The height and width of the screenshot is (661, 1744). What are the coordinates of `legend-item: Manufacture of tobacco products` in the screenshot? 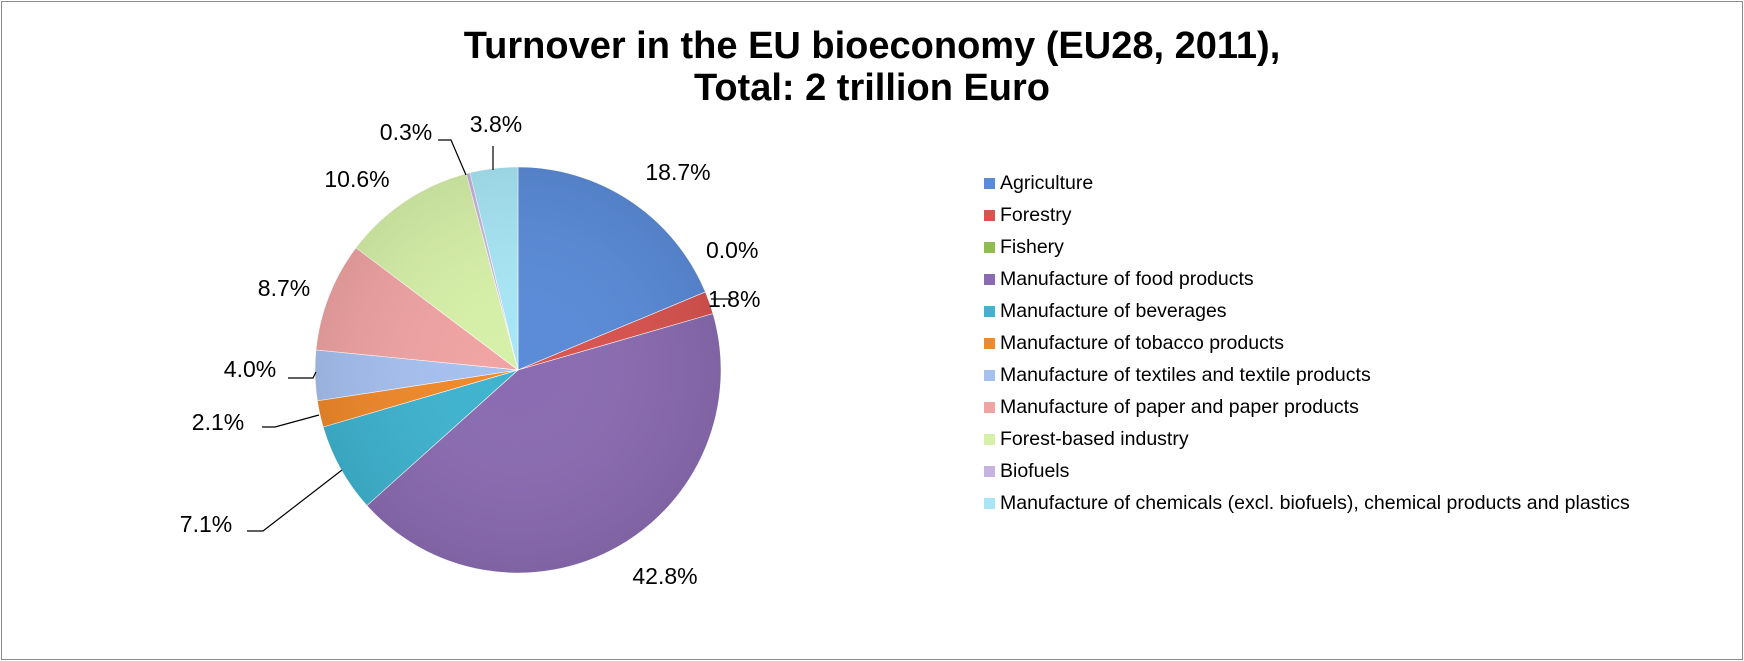 It's located at (1307, 343).